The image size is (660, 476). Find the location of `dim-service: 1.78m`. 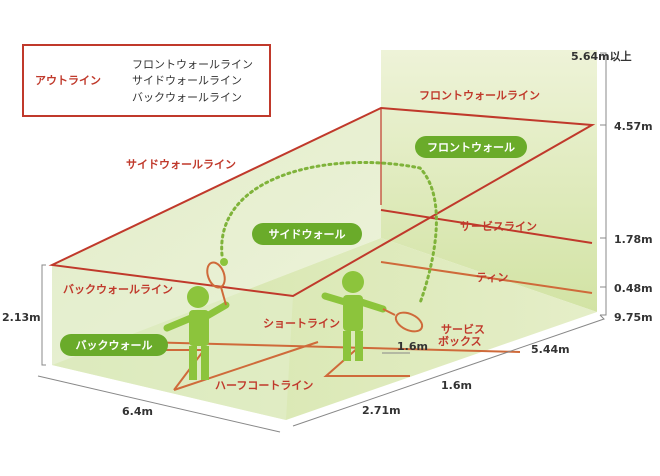

dim-service: 1.78m is located at coordinates (633, 239).